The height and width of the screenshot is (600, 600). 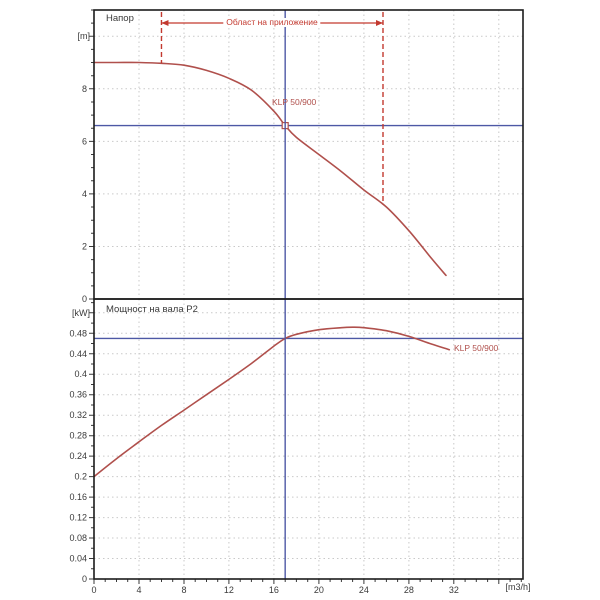 What do you see at coordinates (84, 579) in the screenshot?
I see `power-y-tick-label: 0` at bounding box center [84, 579].